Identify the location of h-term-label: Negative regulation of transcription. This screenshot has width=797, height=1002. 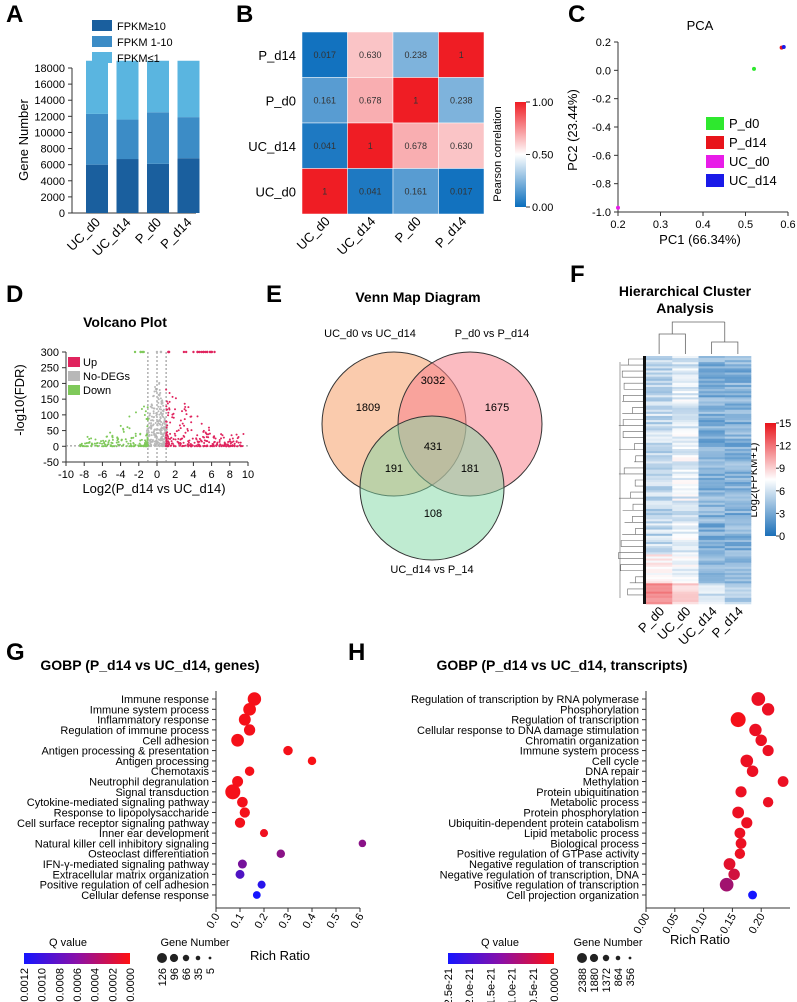
(554, 865).